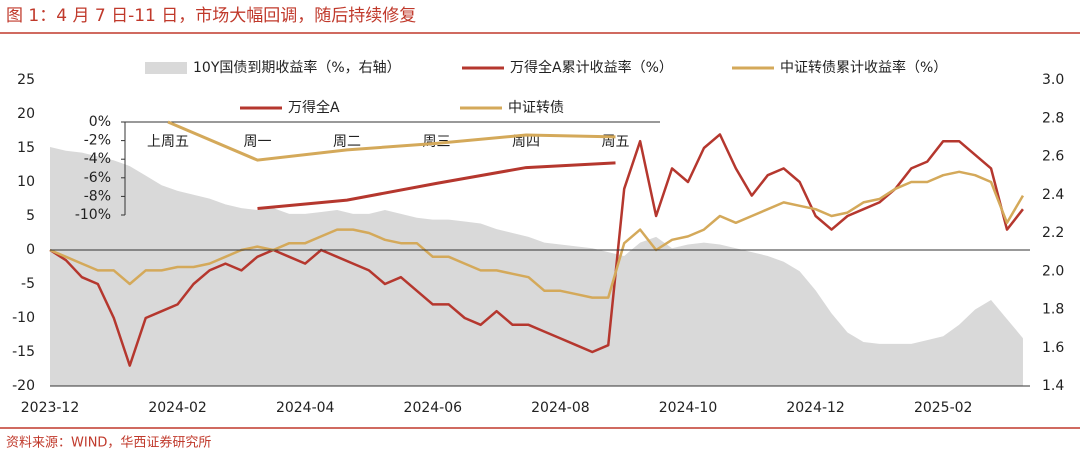 Image resolution: width=1080 pixels, height=456 pixels. Describe the element at coordinates (26, 80) in the screenshot. I see `y-tick-label: 25` at that location.